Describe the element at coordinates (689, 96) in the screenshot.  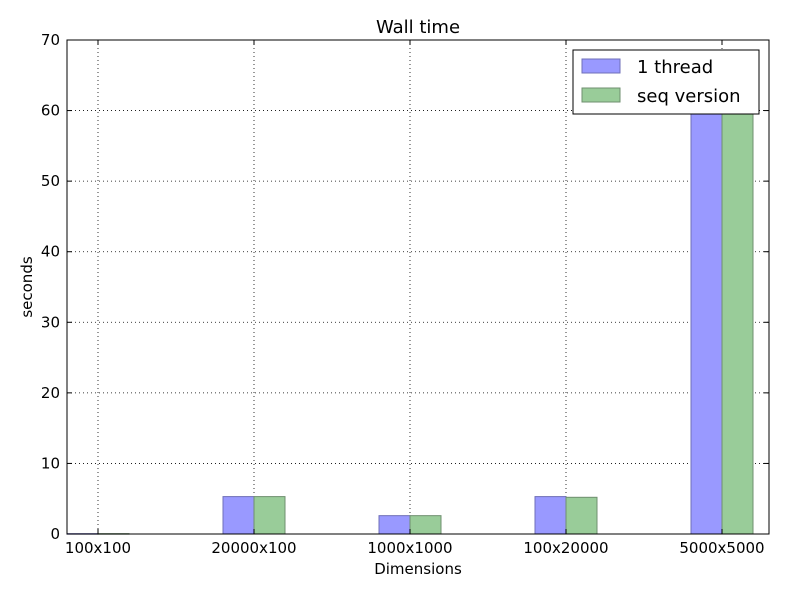
I see `legend-label-seq-version: seq version` at that location.